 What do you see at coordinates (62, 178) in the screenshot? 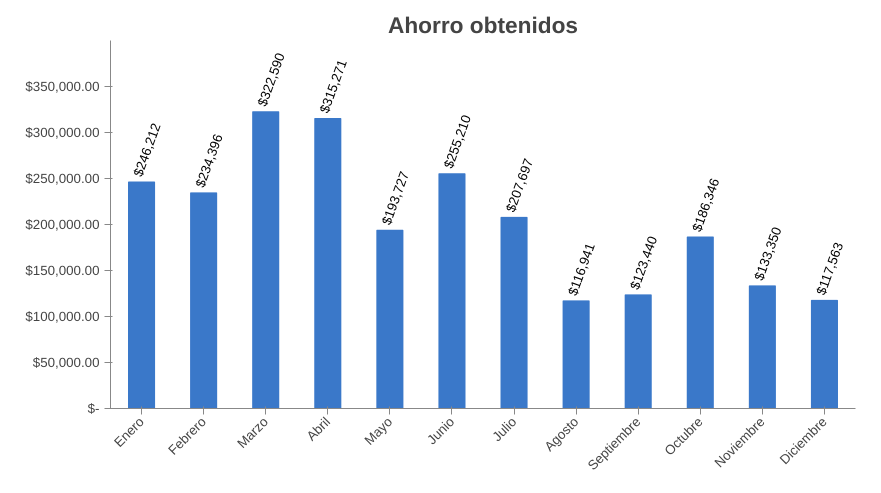
I see `y-tick-label: $250,000.00` at bounding box center [62, 178].